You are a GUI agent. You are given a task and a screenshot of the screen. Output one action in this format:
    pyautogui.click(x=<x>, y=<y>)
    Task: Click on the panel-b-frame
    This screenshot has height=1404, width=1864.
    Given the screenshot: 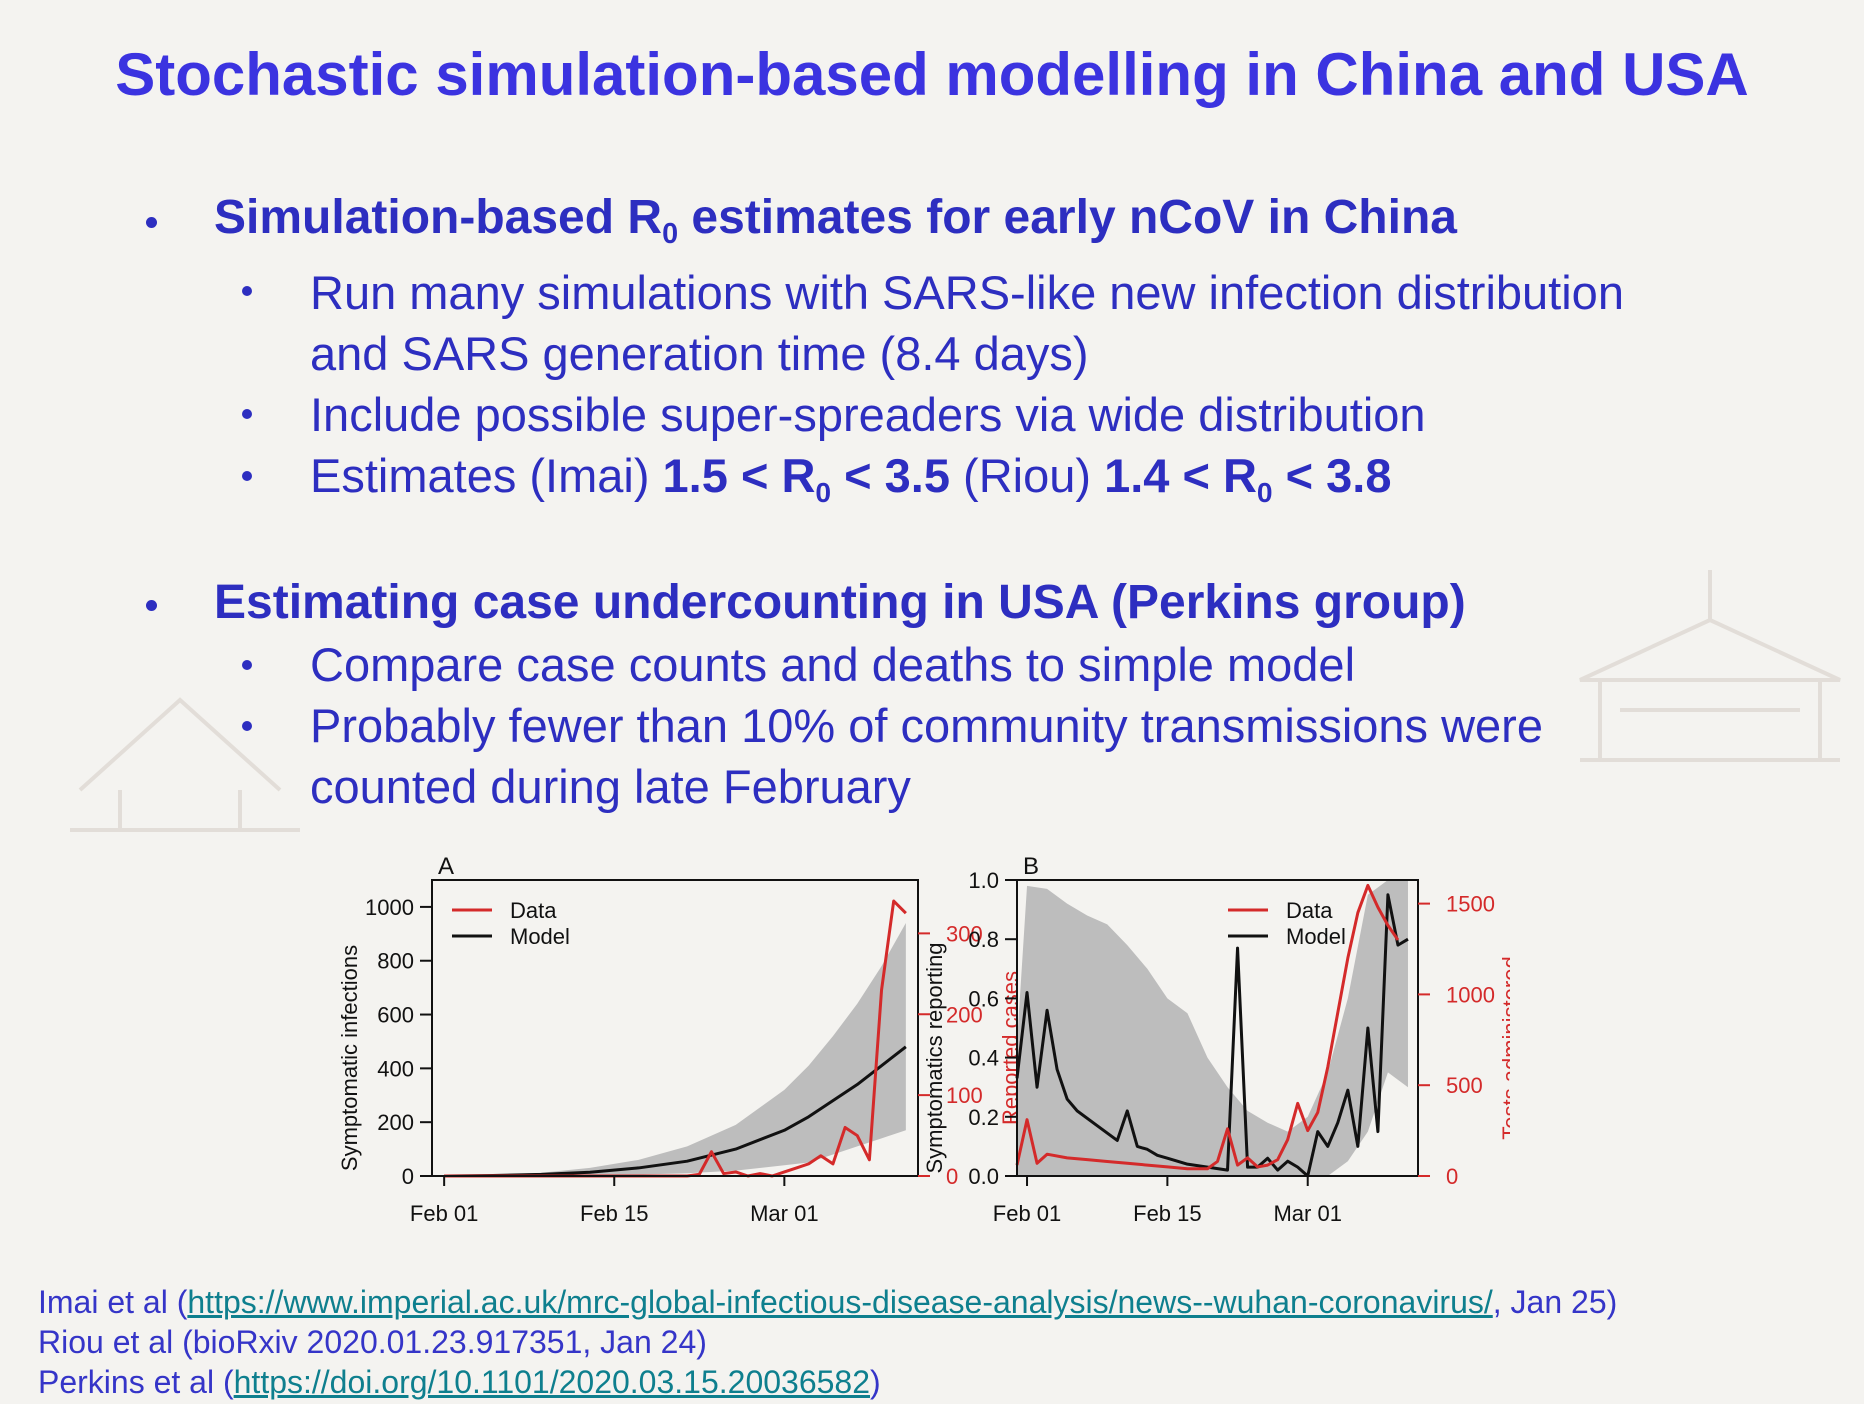 What is the action you would take?
    pyautogui.click(x=1217, y=1028)
    